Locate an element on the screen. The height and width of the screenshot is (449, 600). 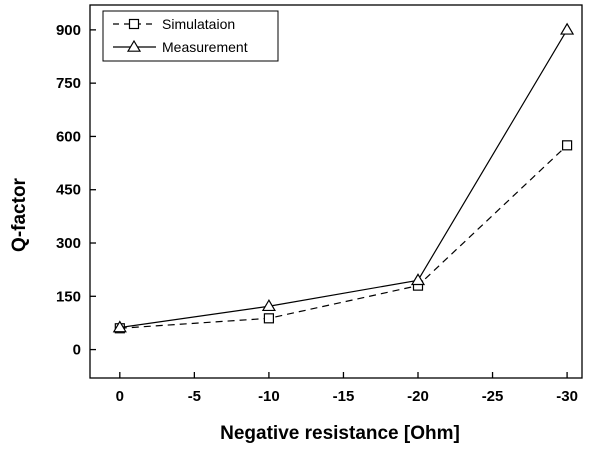
y-tick-label: 450 is located at coordinates (68, 190).